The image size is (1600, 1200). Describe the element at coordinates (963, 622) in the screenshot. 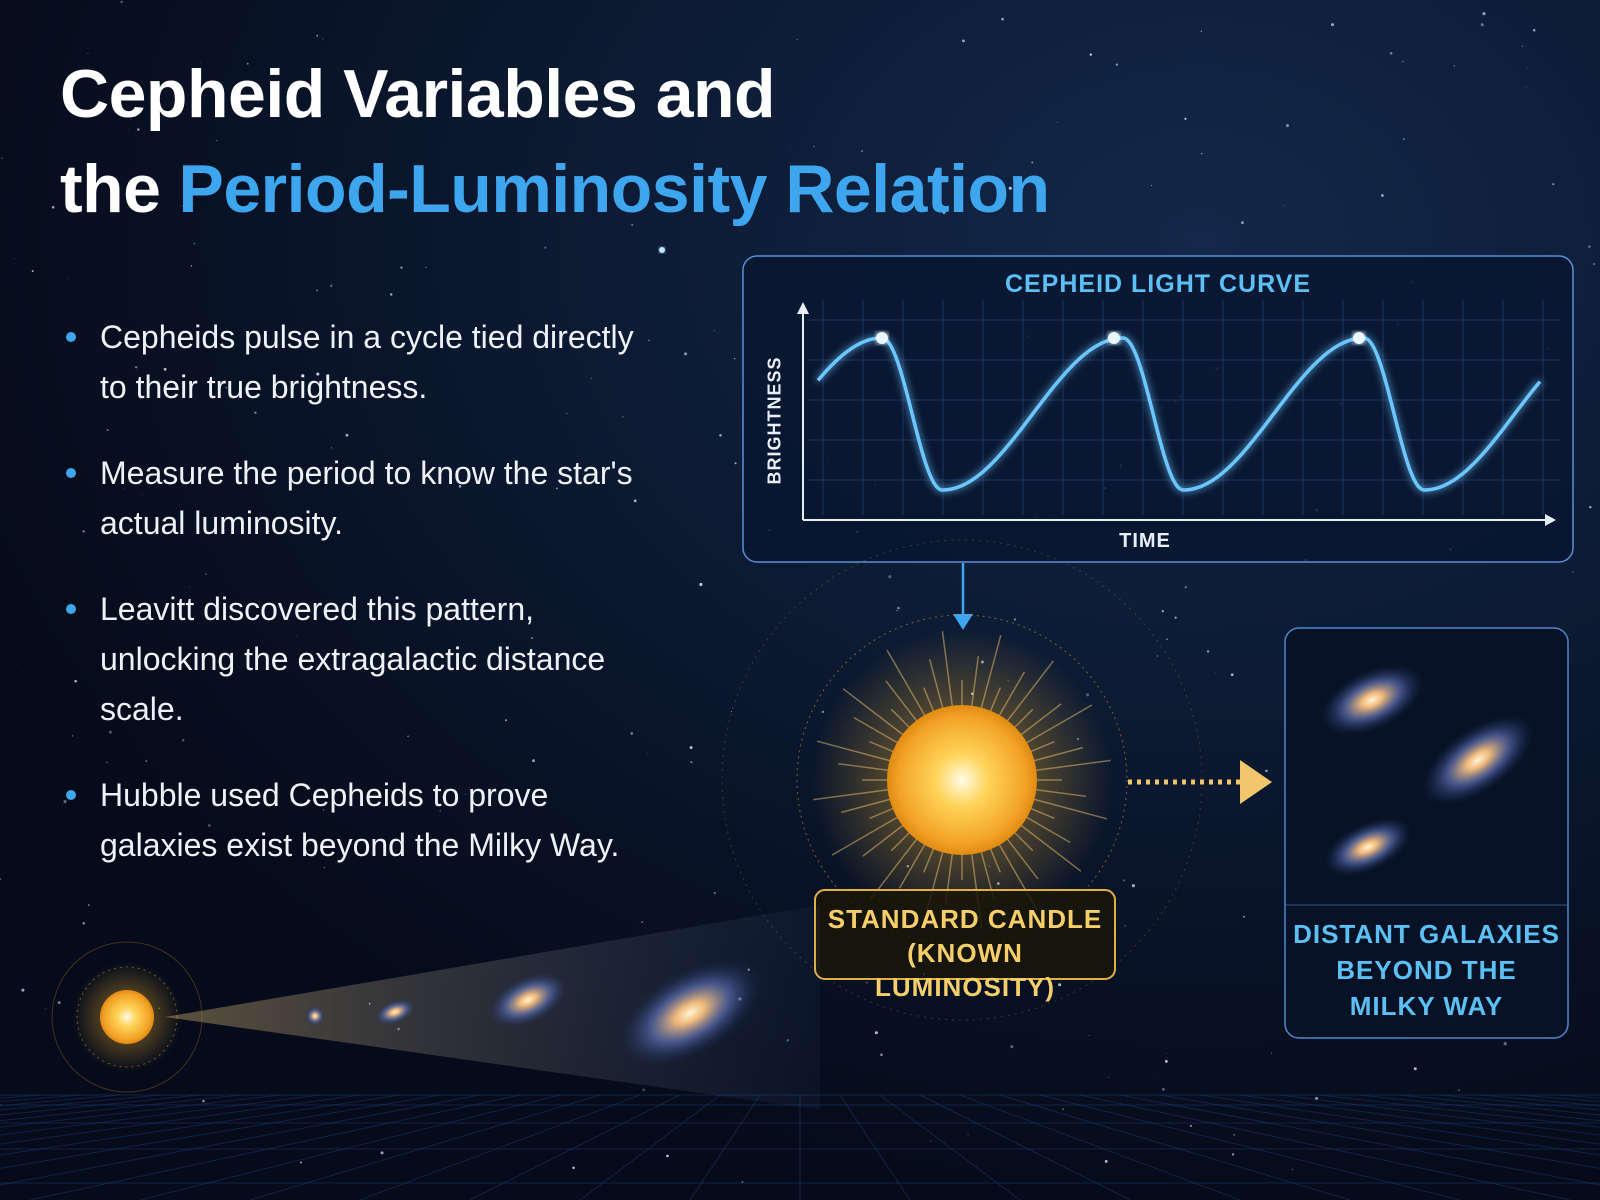

I see `down-arrowhead` at that location.